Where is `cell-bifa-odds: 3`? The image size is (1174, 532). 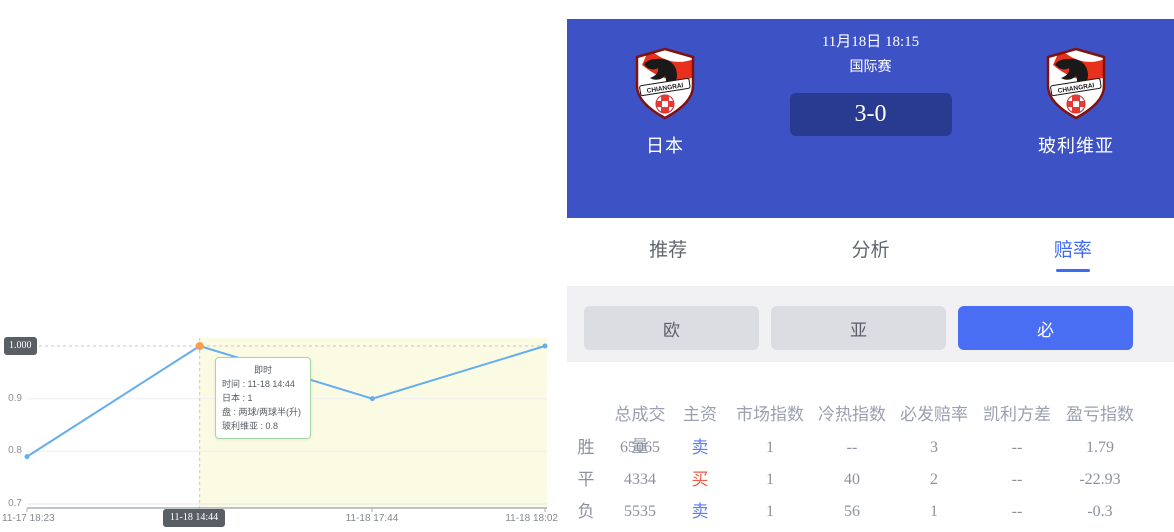 cell-bifa-odds: 3 is located at coordinates (934, 447).